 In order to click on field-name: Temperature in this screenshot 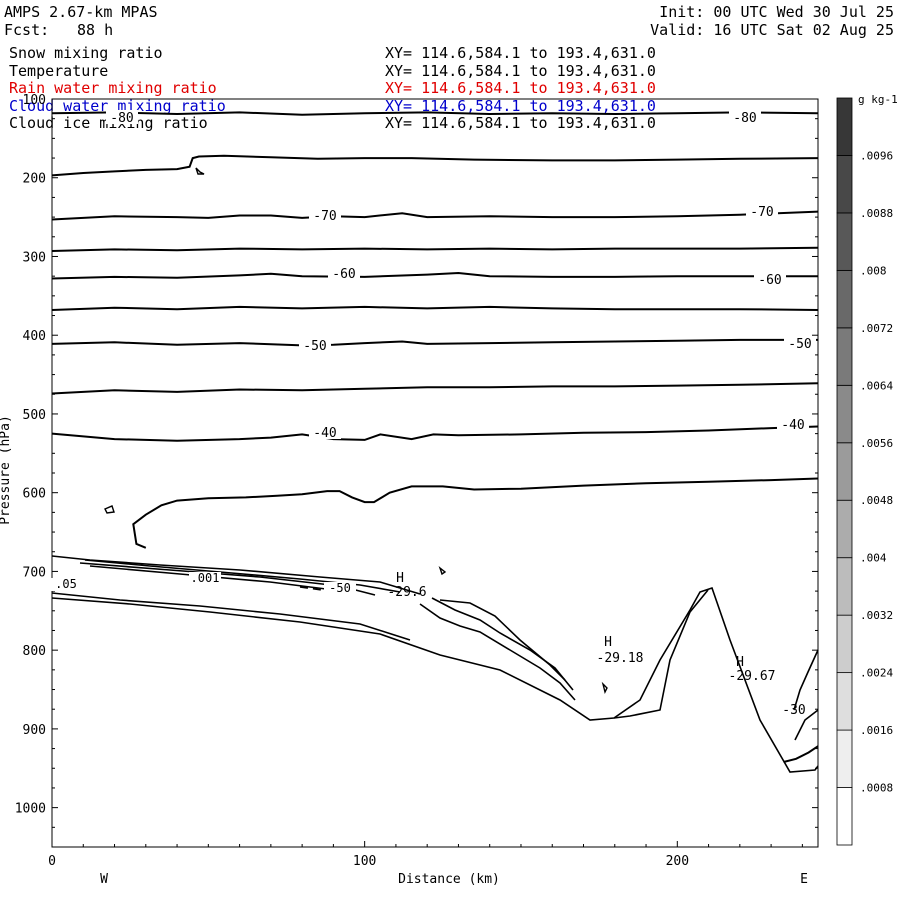, I will do `click(59, 70)`.